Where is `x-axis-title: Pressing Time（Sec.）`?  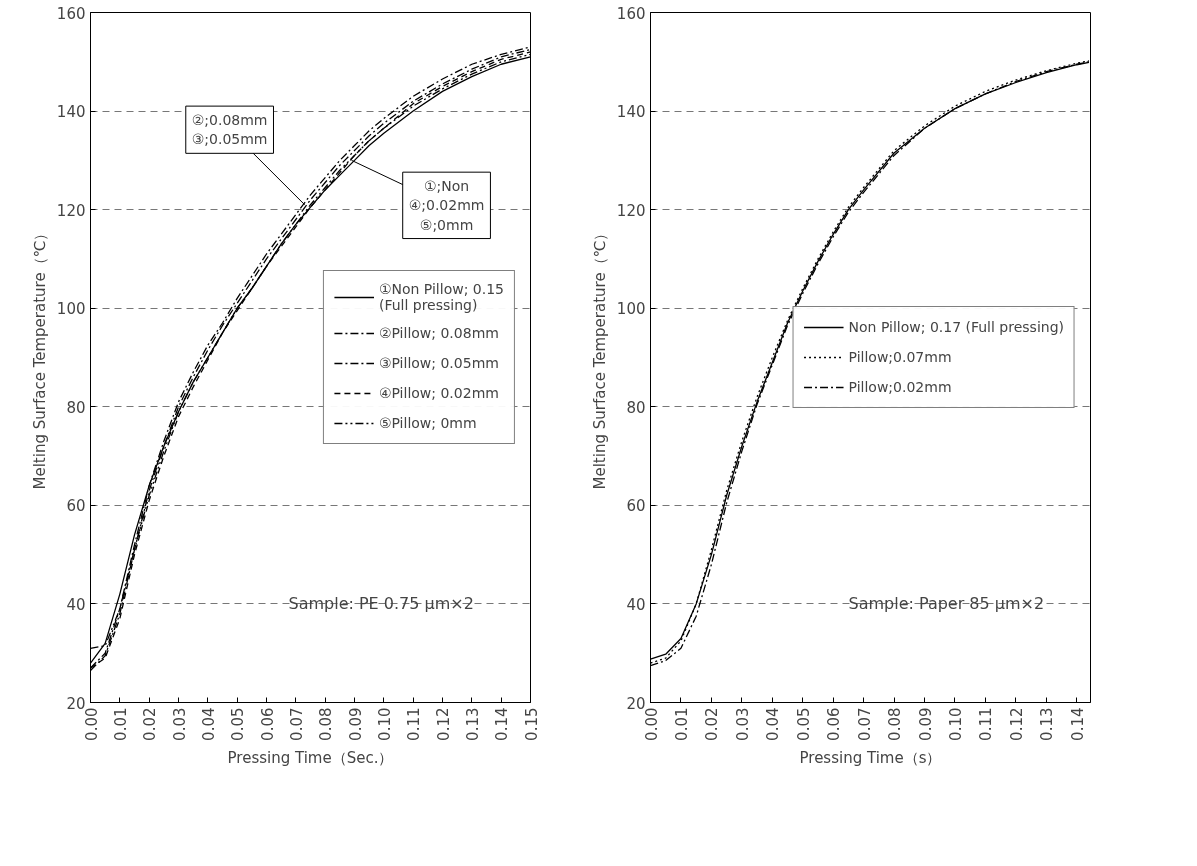
x-axis-title: Pressing Time（Sec.） is located at coordinates (310, 757).